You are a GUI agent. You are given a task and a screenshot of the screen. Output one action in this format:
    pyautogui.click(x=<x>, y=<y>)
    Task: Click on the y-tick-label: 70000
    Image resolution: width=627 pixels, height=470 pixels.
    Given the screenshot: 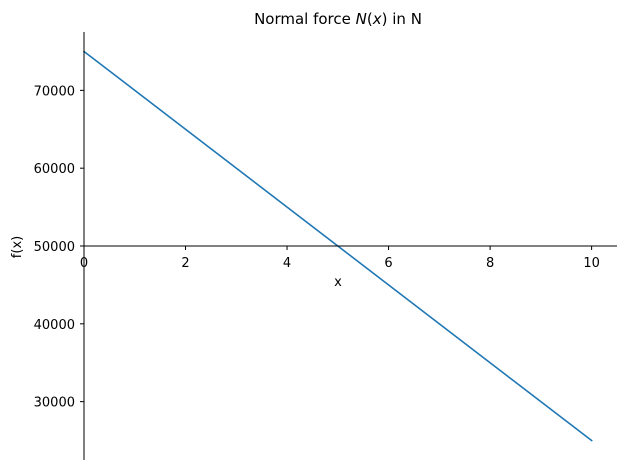 What is the action you would take?
    pyautogui.click(x=54, y=91)
    